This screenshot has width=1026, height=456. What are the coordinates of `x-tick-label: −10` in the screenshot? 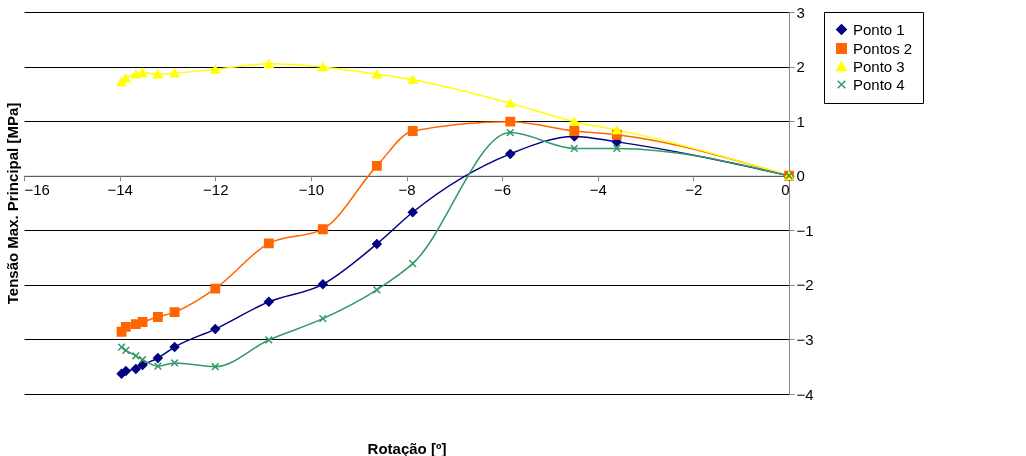 It's located at (311, 190).